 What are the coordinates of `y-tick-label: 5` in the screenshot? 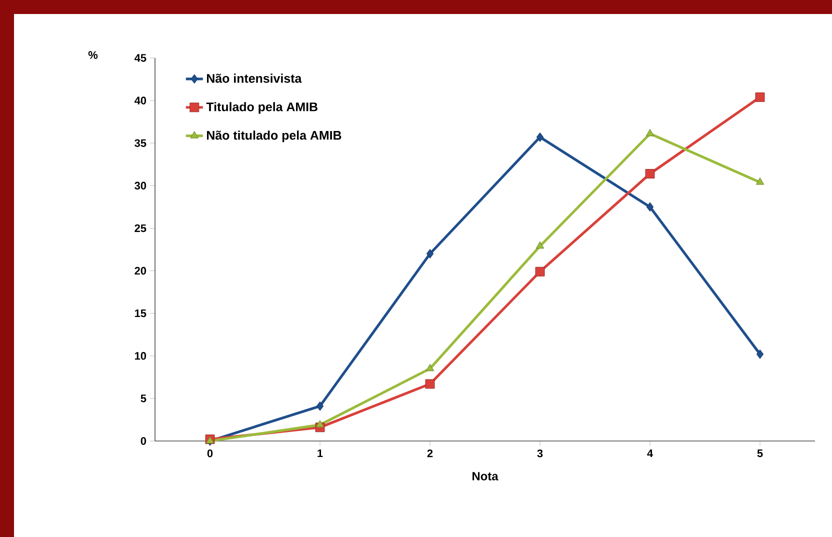 It's located at (143, 398).